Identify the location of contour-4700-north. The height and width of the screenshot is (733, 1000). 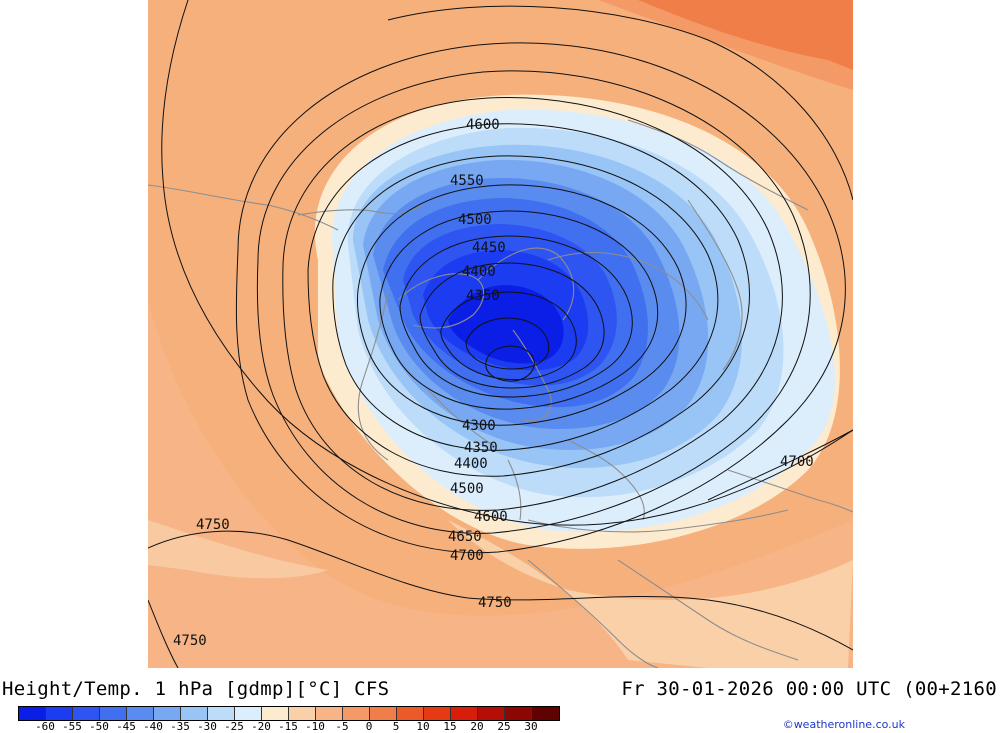
(620, 103).